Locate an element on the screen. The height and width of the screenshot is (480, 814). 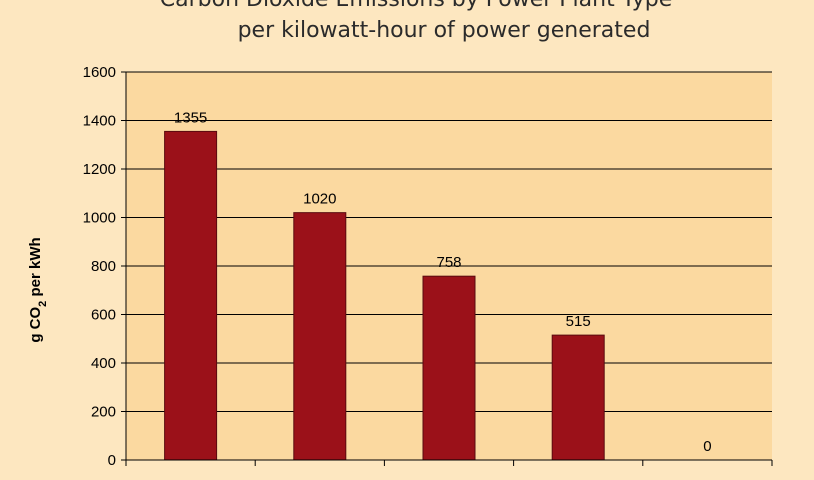
data-label-3: 758 is located at coordinates (448, 262).